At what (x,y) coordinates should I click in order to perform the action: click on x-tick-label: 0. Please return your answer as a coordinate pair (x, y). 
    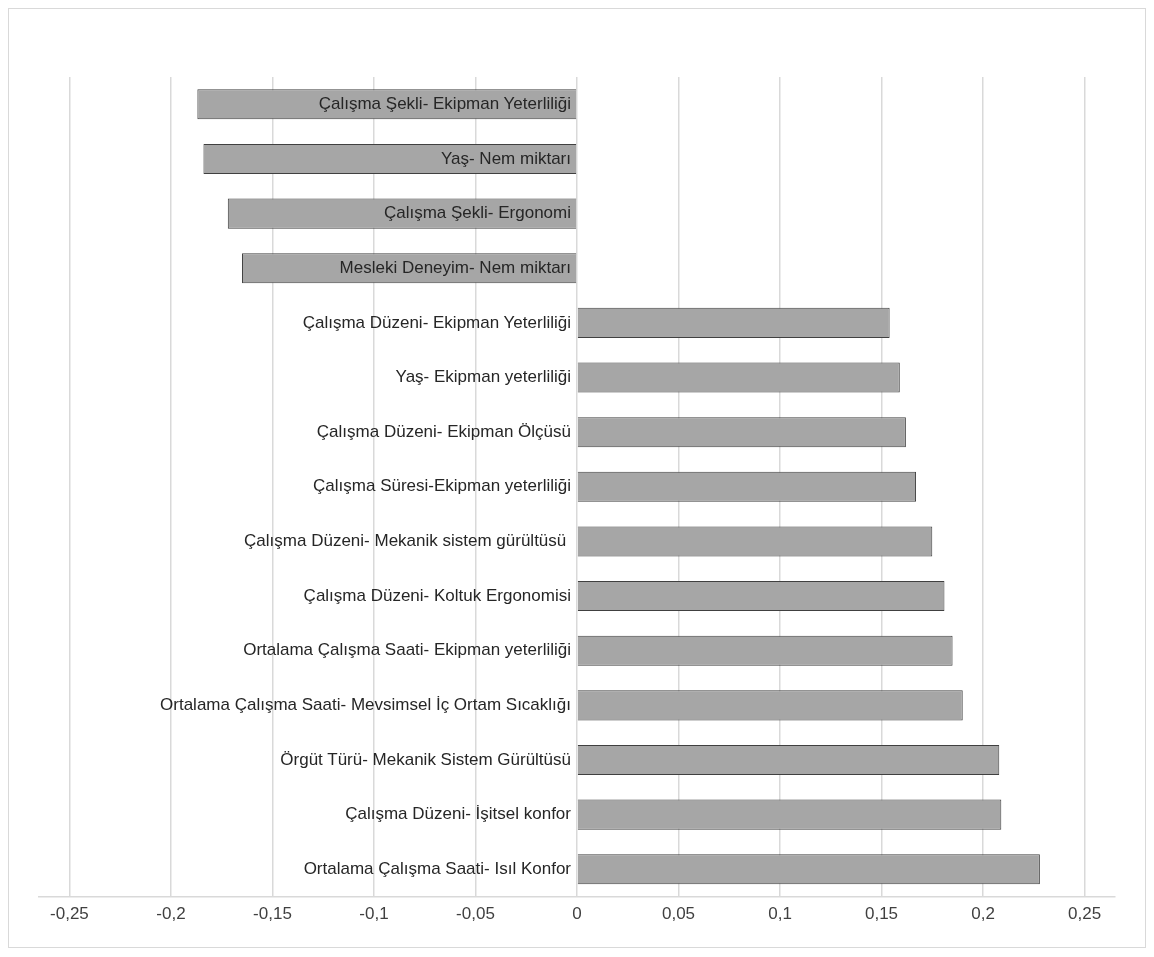
    Looking at the image, I should click on (577, 914).